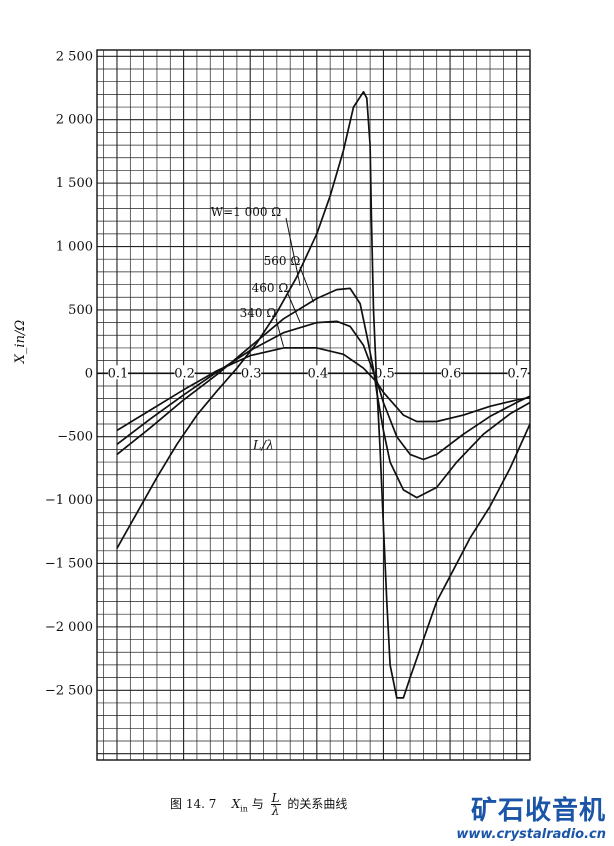  What do you see at coordinates (74, 247) in the screenshot?
I see `y-tick-label: 1 000` at bounding box center [74, 247].